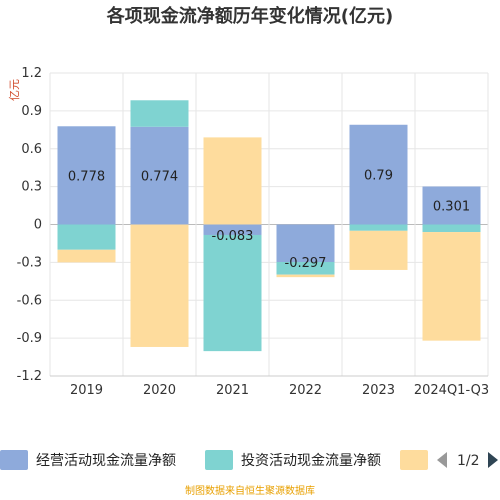  What do you see at coordinates (414, 460) in the screenshot?
I see `legend-swatch-financing` at bounding box center [414, 460].